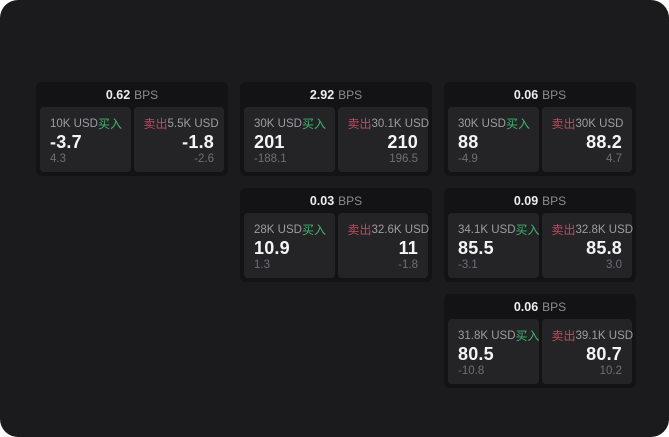  Describe the element at coordinates (402, 141) in the screenshot. I see `sell-value: 210` at that location.